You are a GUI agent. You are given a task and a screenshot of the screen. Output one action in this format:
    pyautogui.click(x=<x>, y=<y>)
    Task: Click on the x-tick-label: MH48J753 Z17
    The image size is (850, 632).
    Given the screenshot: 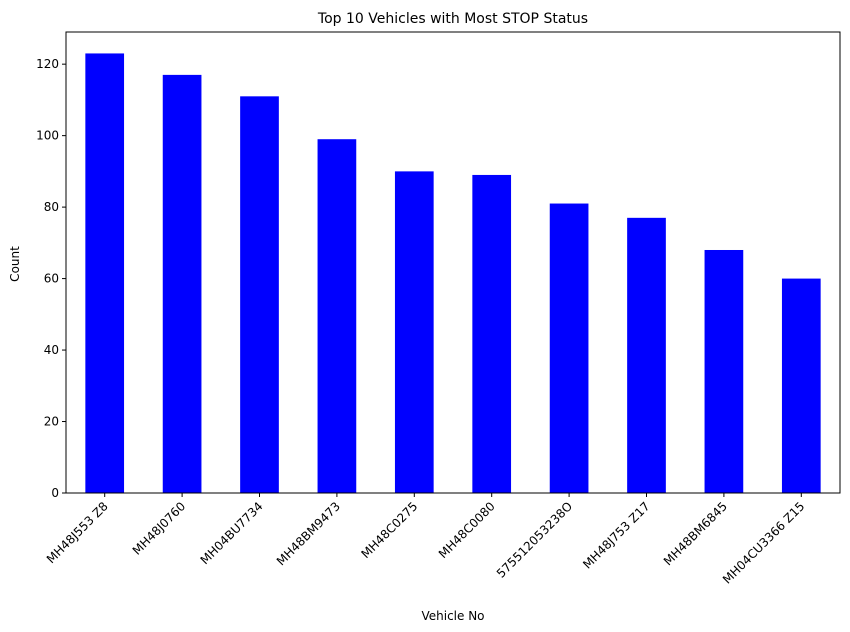 What is the action you would take?
    pyautogui.click(x=616, y=535)
    